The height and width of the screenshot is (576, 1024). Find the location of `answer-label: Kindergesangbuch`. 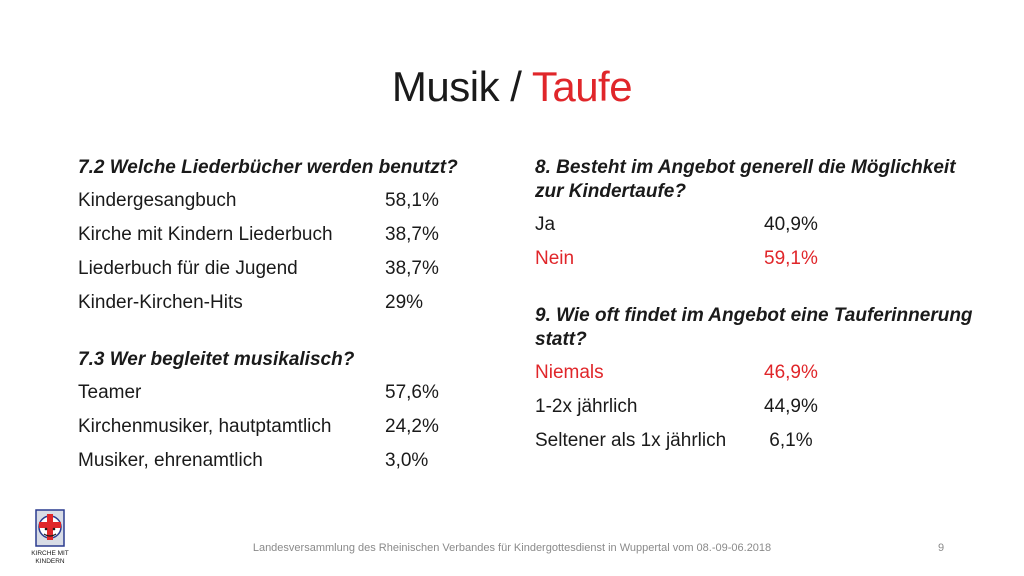

answer-label: Kindergesangbuch is located at coordinates (157, 200).